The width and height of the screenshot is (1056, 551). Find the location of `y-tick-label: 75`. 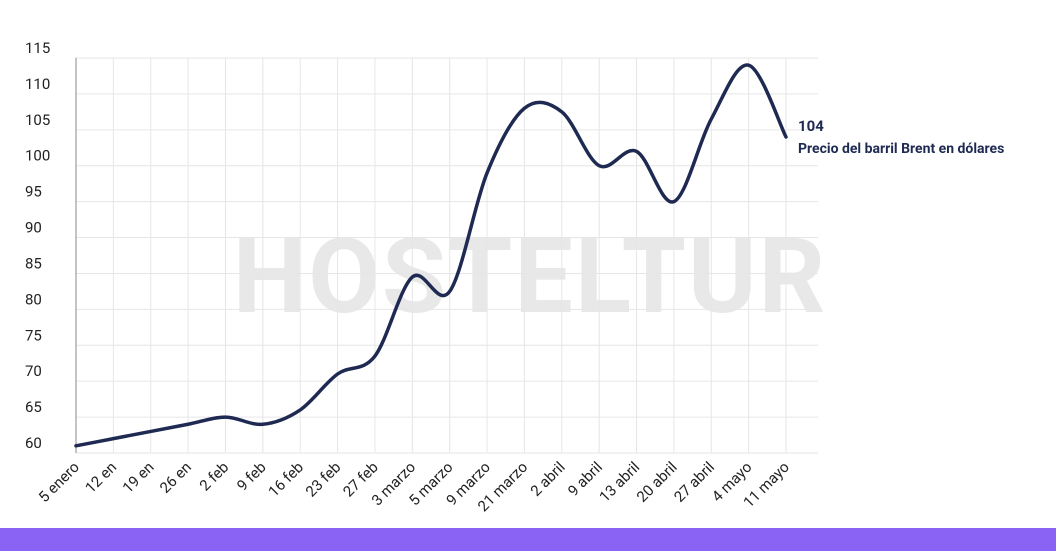

y-tick-label: 75 is located at coordinates (33, 335).